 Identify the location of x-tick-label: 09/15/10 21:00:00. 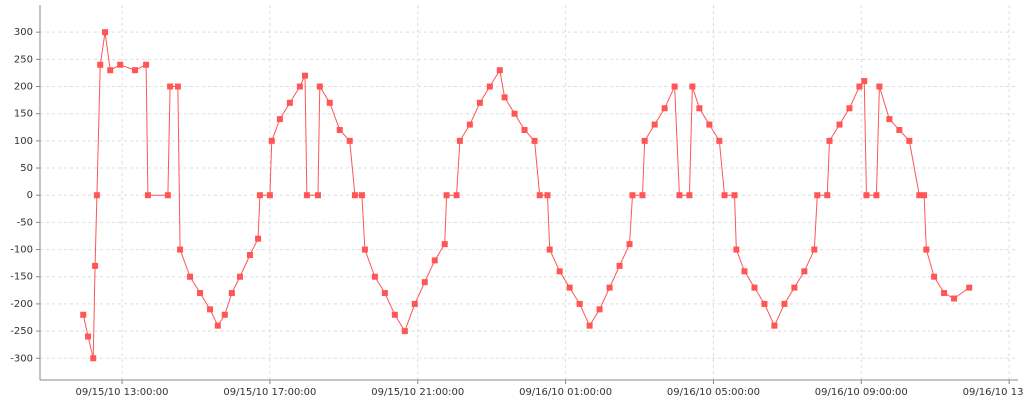
(417, 392).